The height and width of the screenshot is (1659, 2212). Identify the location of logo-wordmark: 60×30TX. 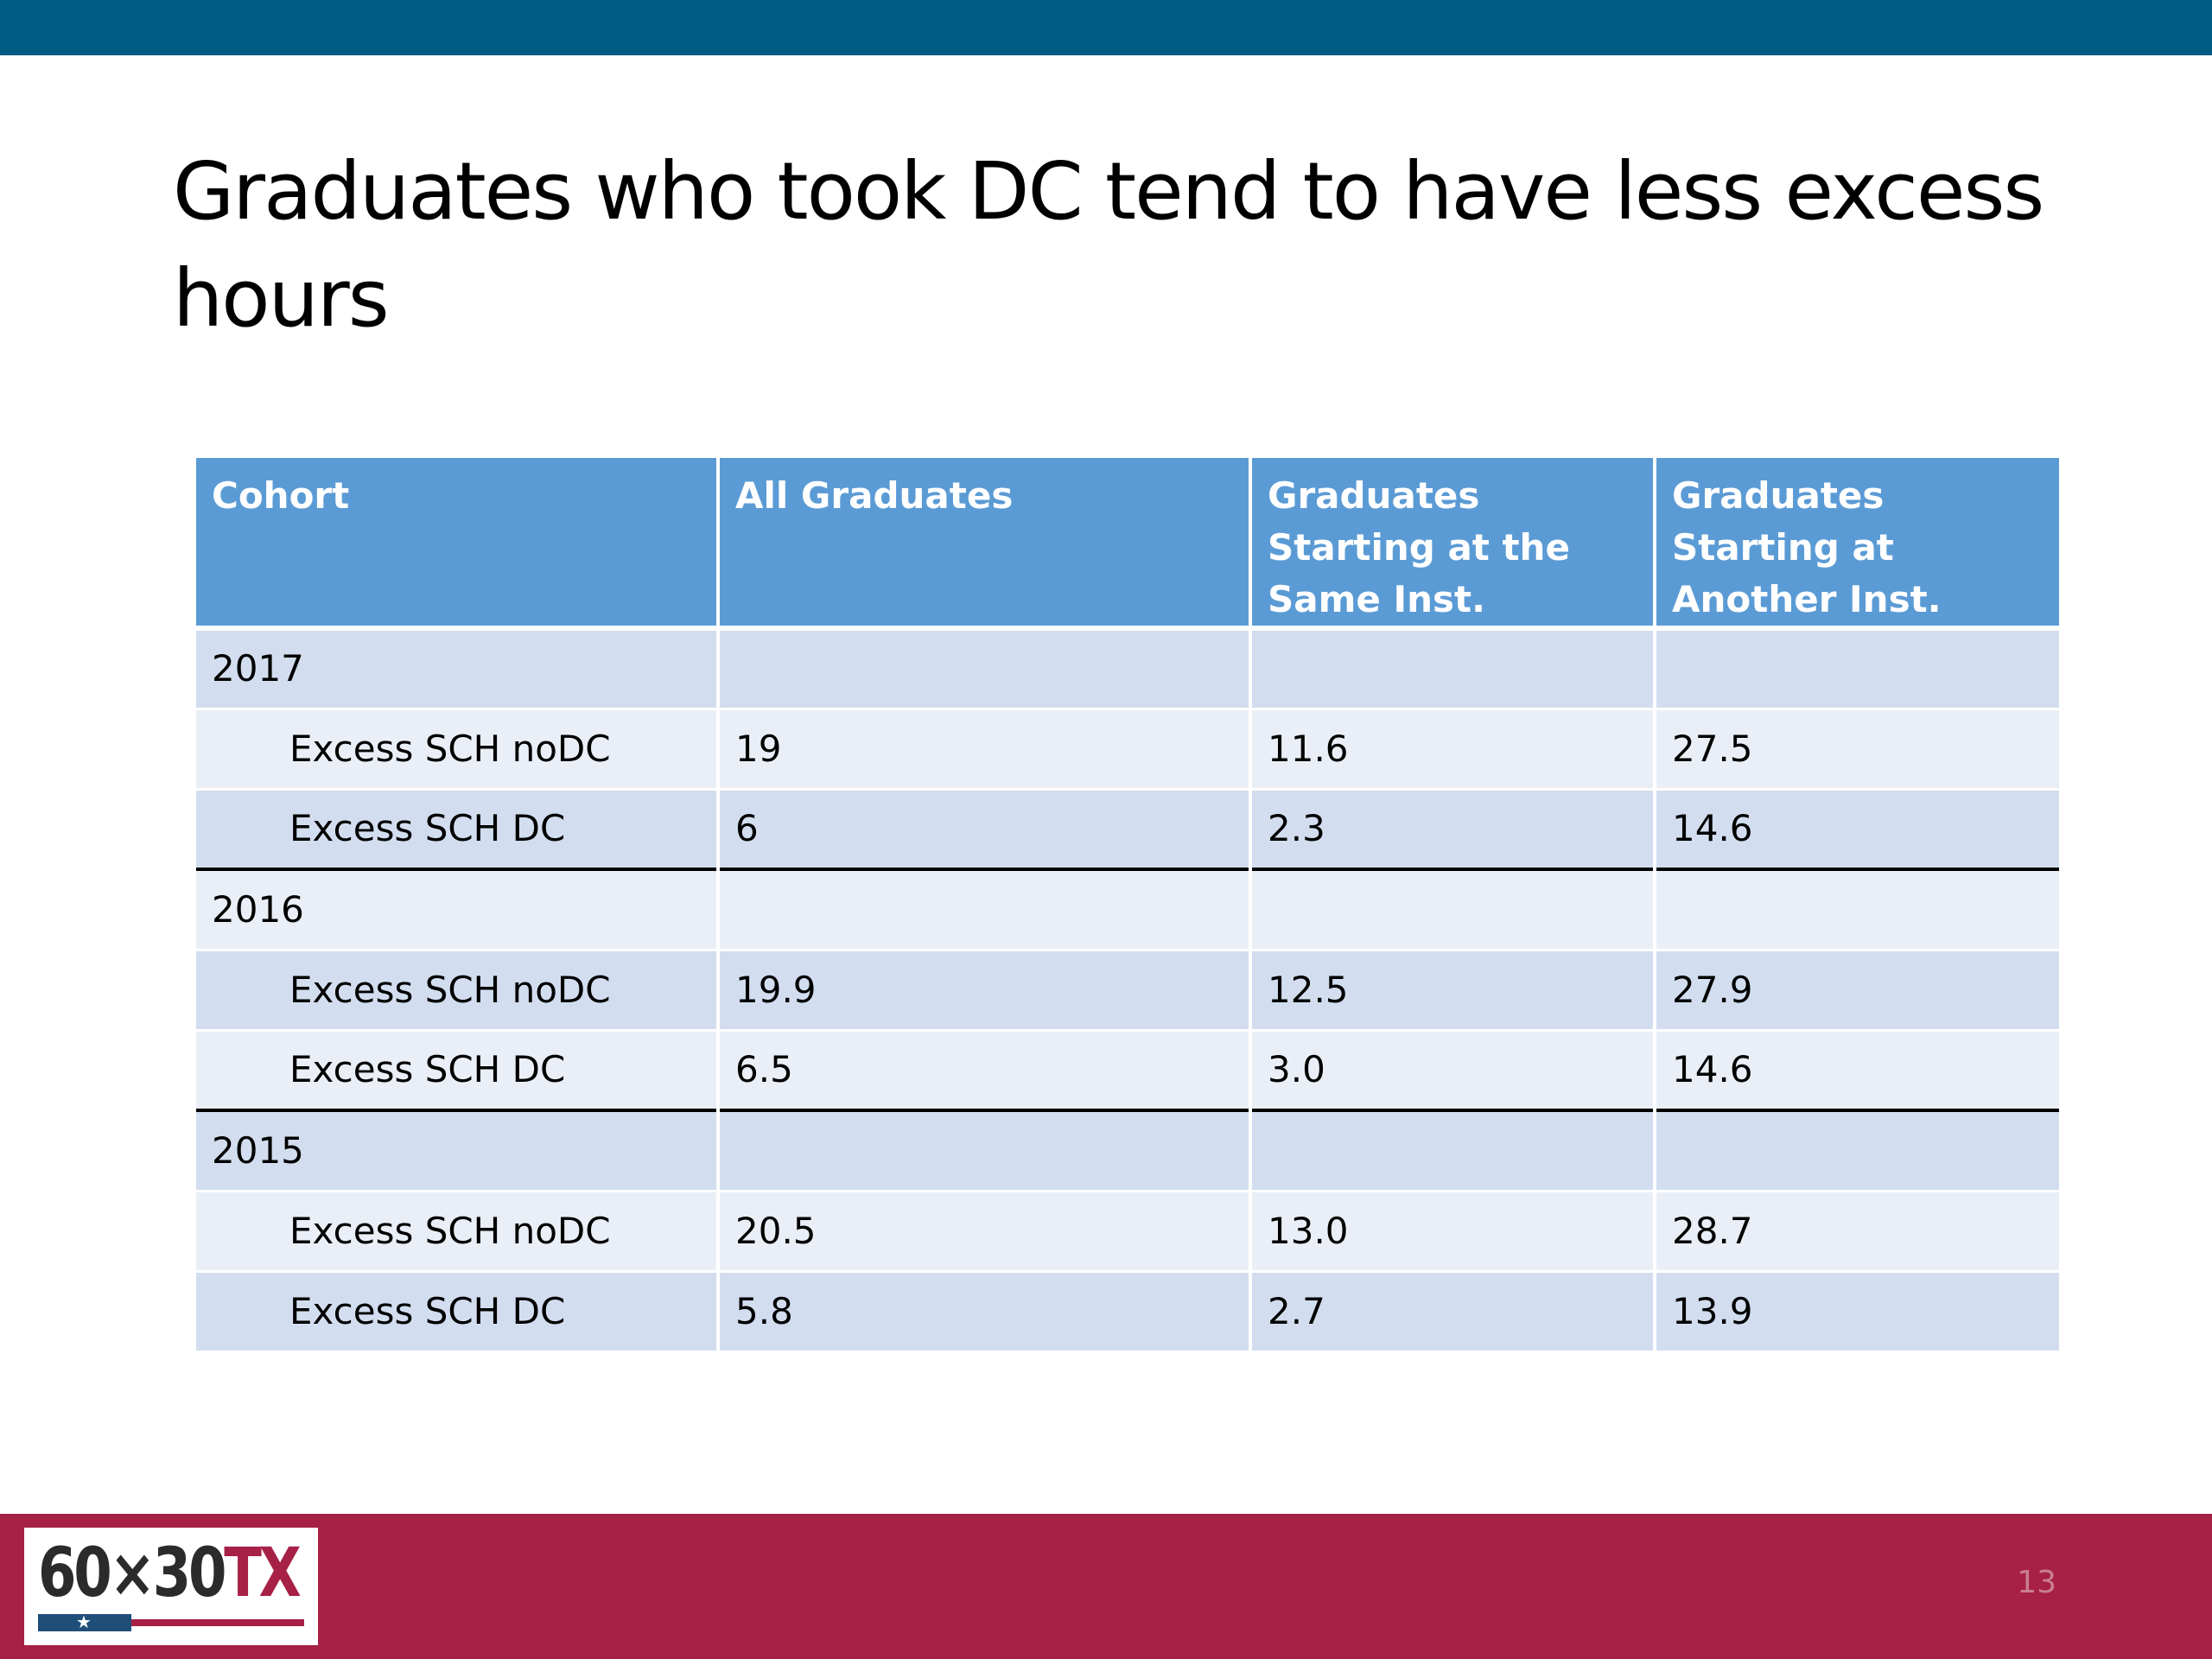
(170, 1573).